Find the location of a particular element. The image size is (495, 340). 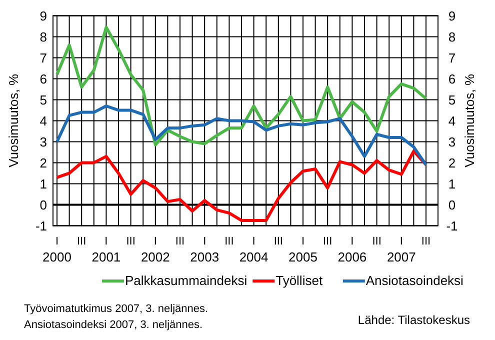

y2-tick-label: 3 is located at coordinates (452, 142).